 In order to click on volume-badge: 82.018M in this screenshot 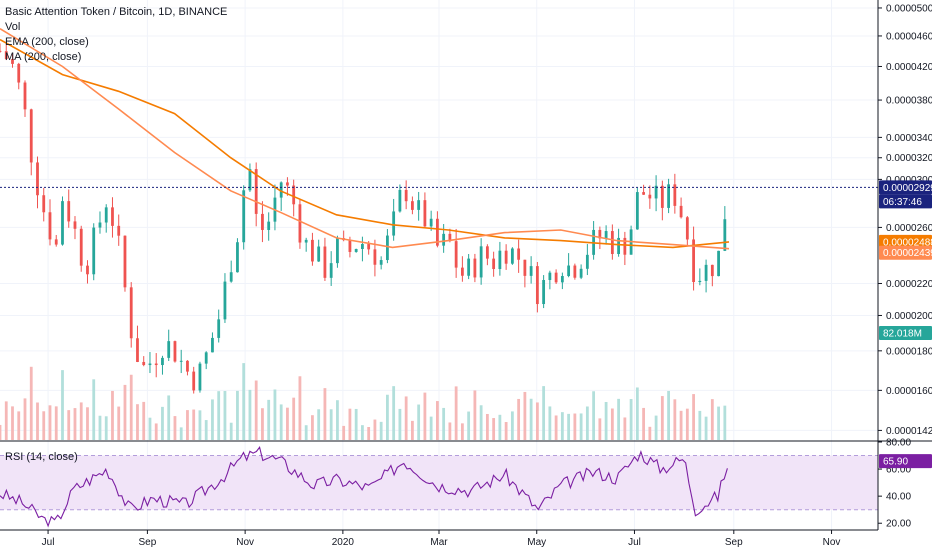, I will do `click(902, 334)`.